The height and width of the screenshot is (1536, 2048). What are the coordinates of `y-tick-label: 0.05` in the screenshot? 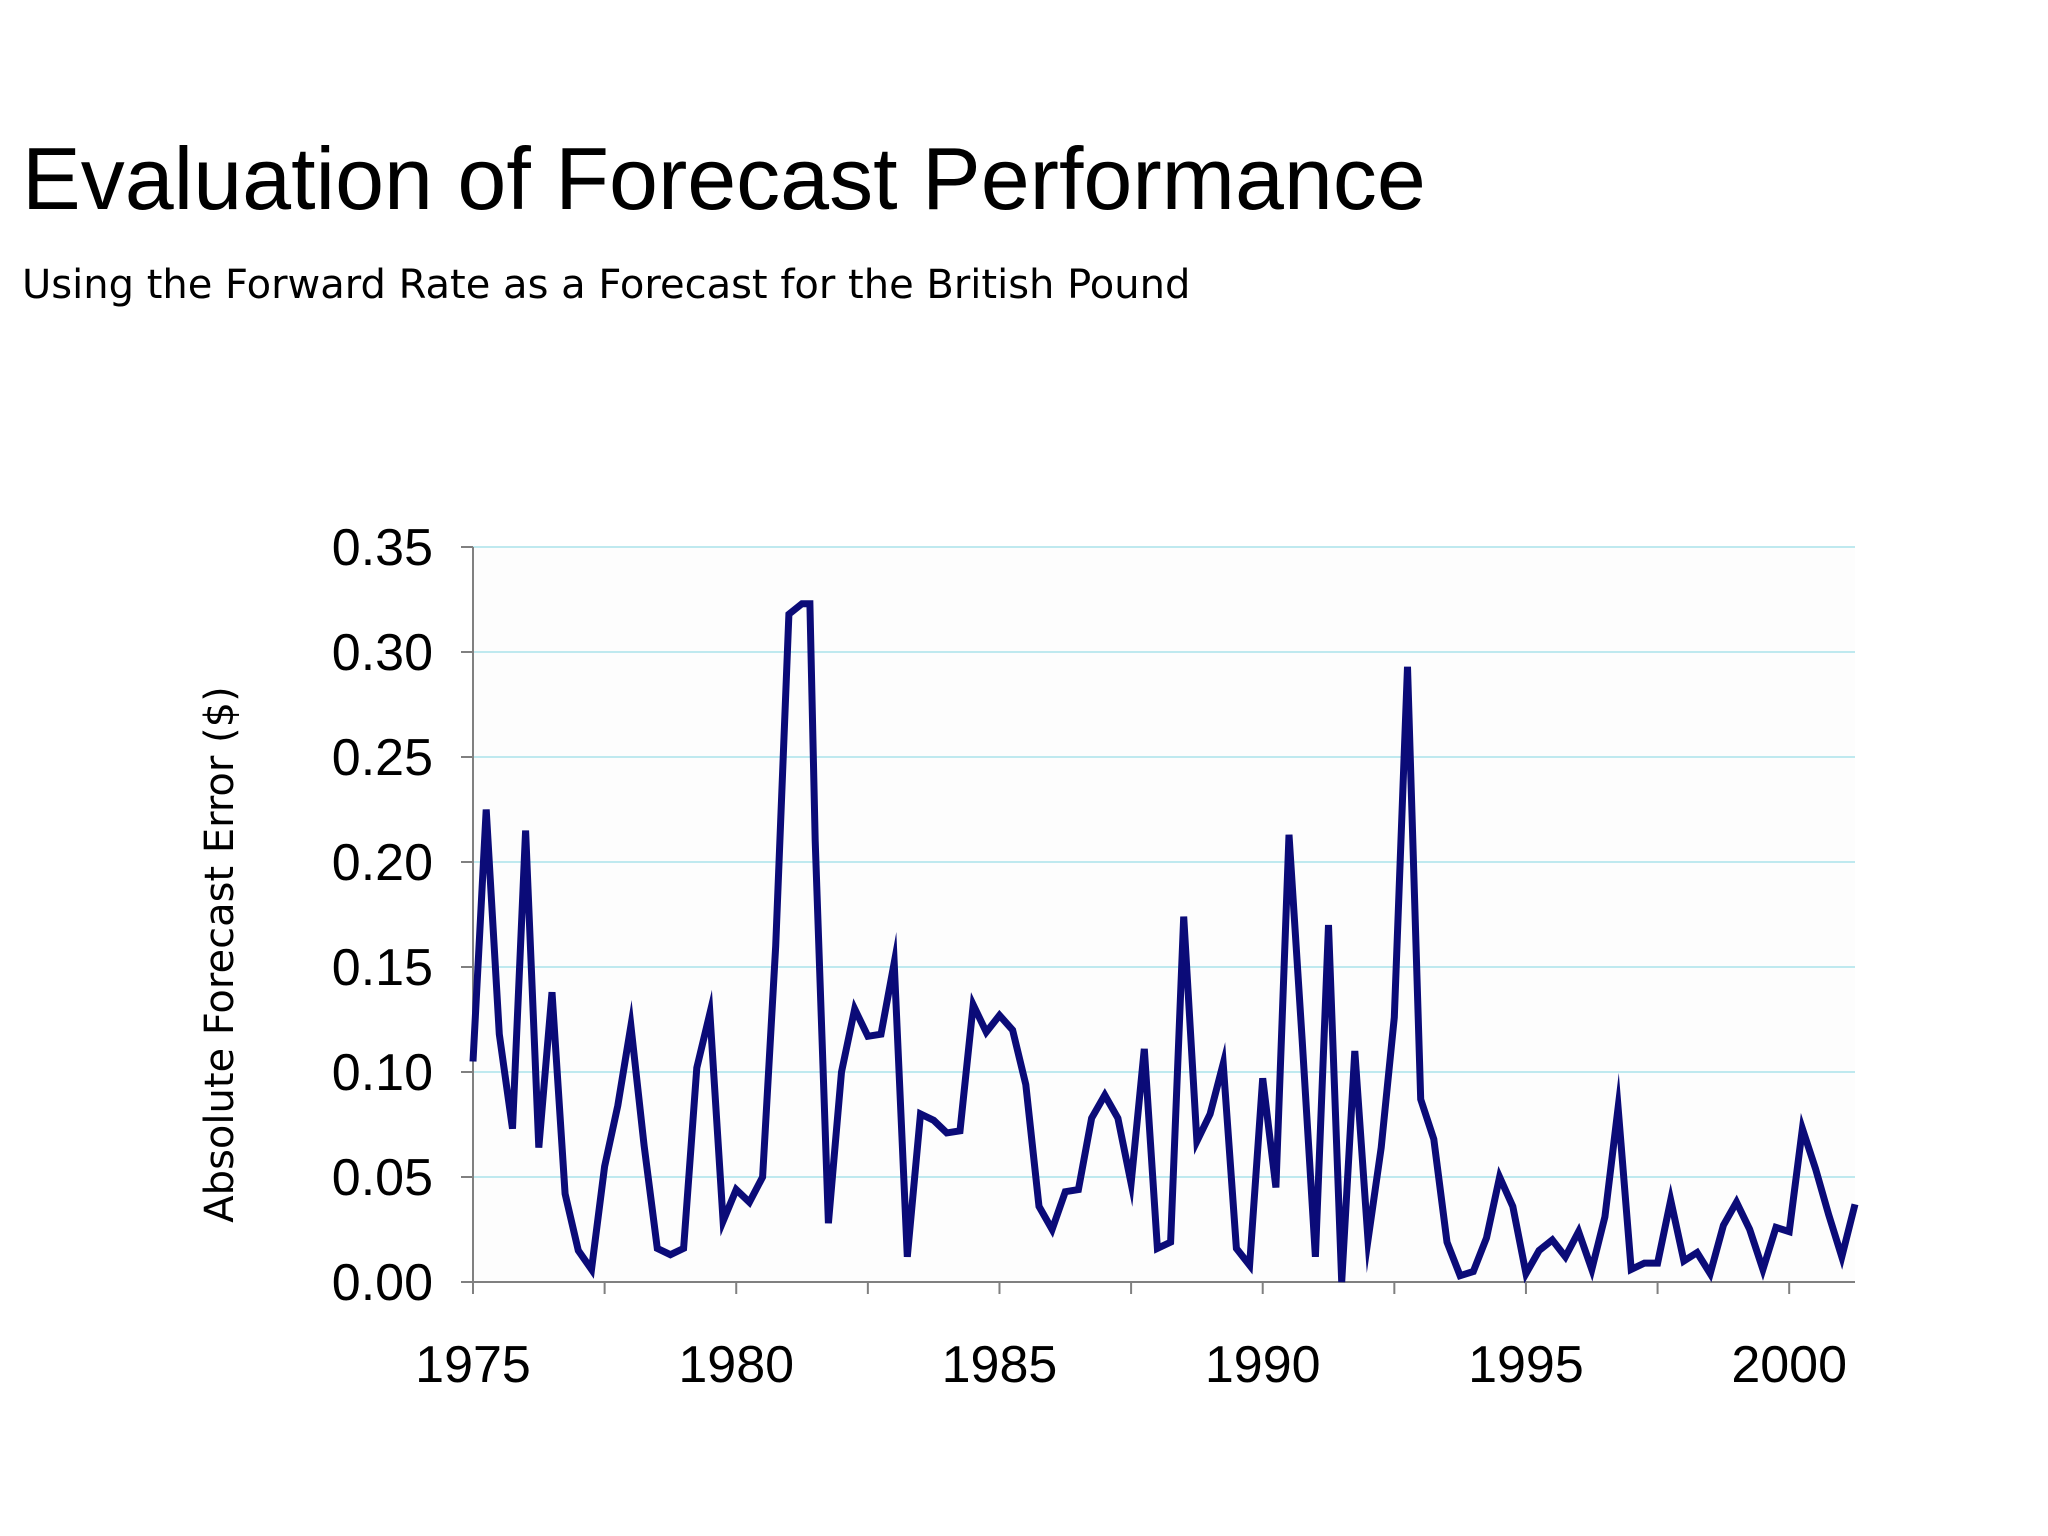 It's located at (382, 1178).